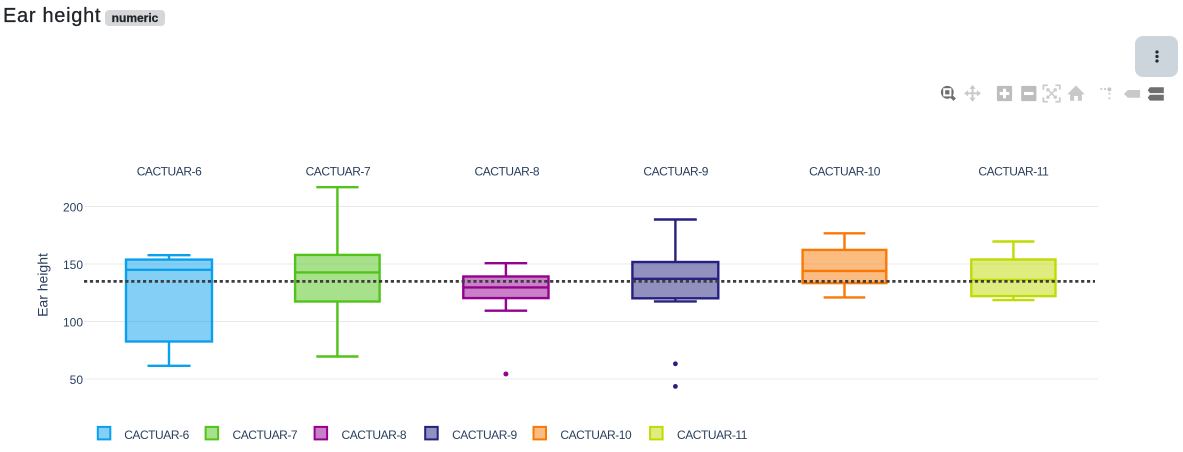 This screenshot has width=1183, height=452. I want to click on svg-text: 200, so click(73, 207).